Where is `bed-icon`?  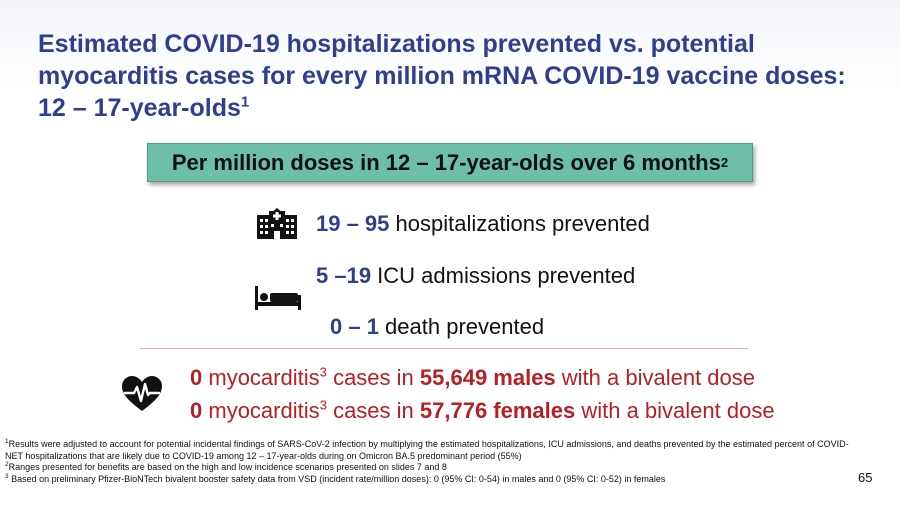
bed-icon is located at coordinates (278, 298).